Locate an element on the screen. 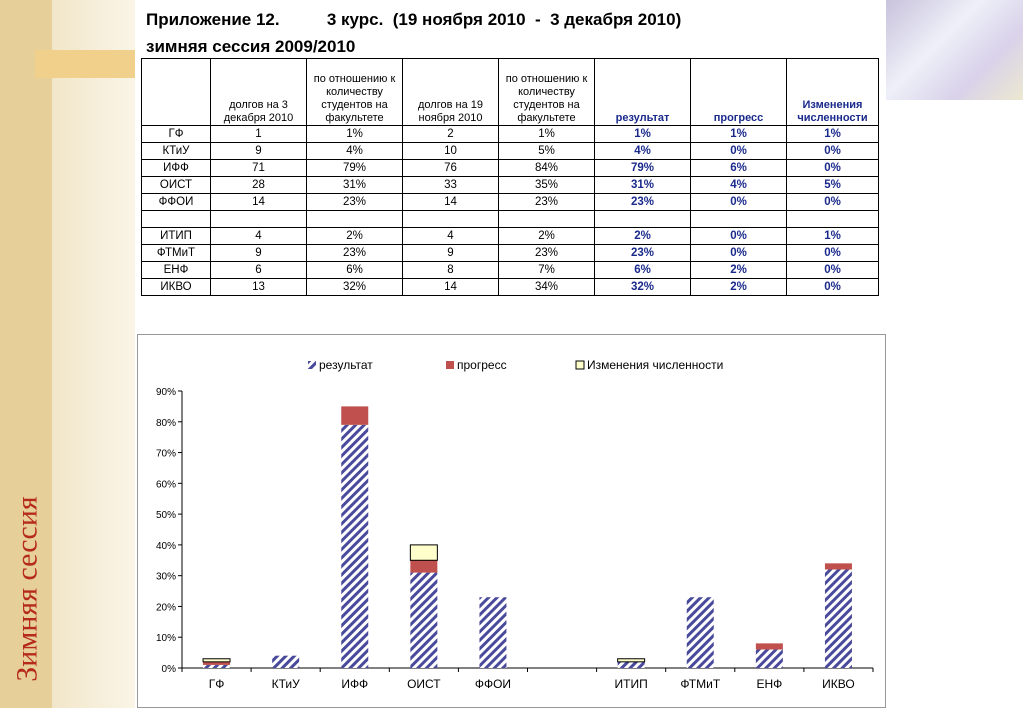 The width and height of the screenshot is (1023, 708). table-cell: ГФ is located at coordinates (176, 134).